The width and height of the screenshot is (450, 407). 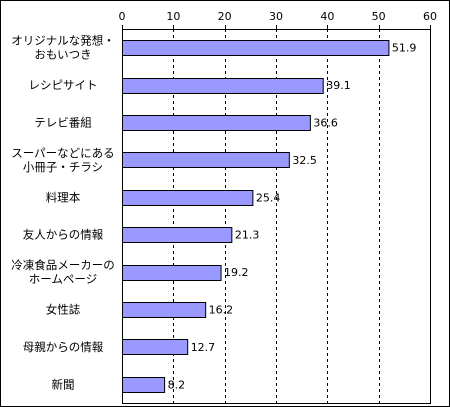 What do you see at coordinates (63, 384) in the screenshot?
I see `category-label: 新聞` at bounding box center [63, 384].